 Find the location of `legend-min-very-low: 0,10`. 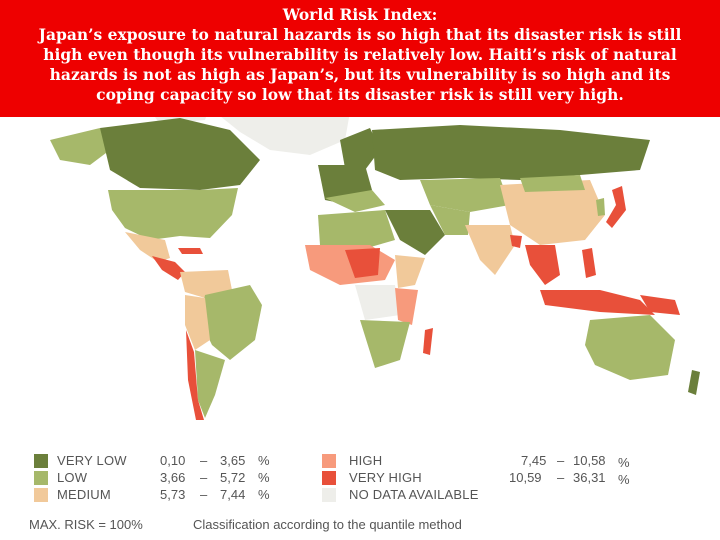

legend-min-very-low: 0,10 is located at coordinates (173, 460).